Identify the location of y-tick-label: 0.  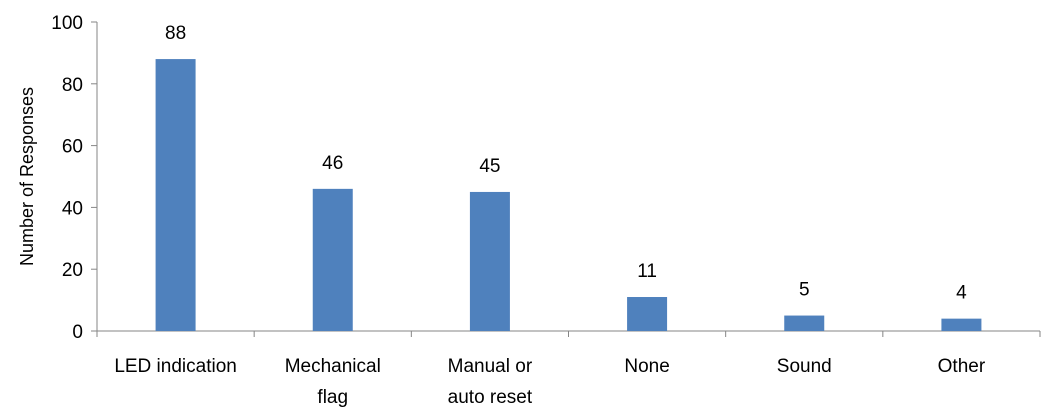
(77, 332).